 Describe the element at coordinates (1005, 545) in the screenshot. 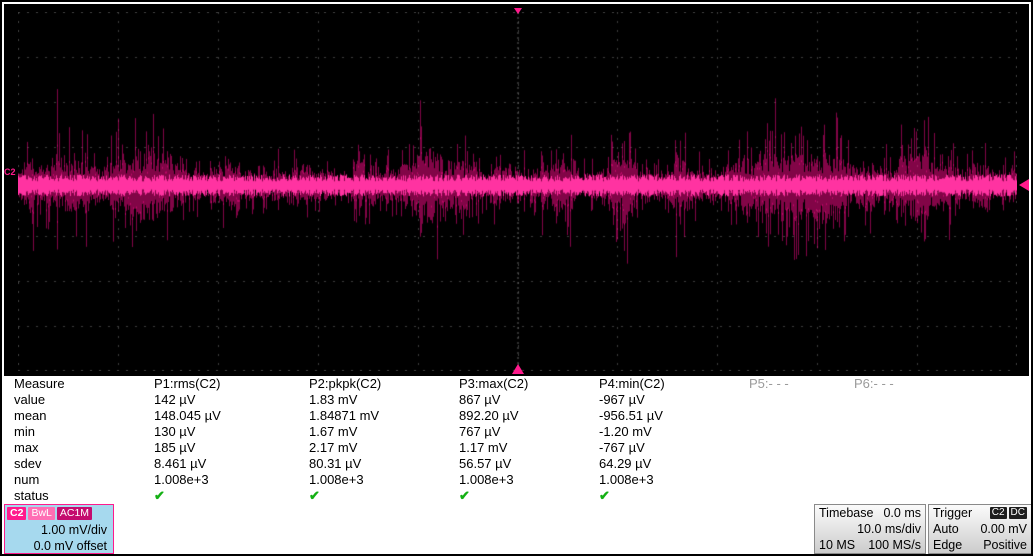

I see `trigger-slope: Positive` at that location.